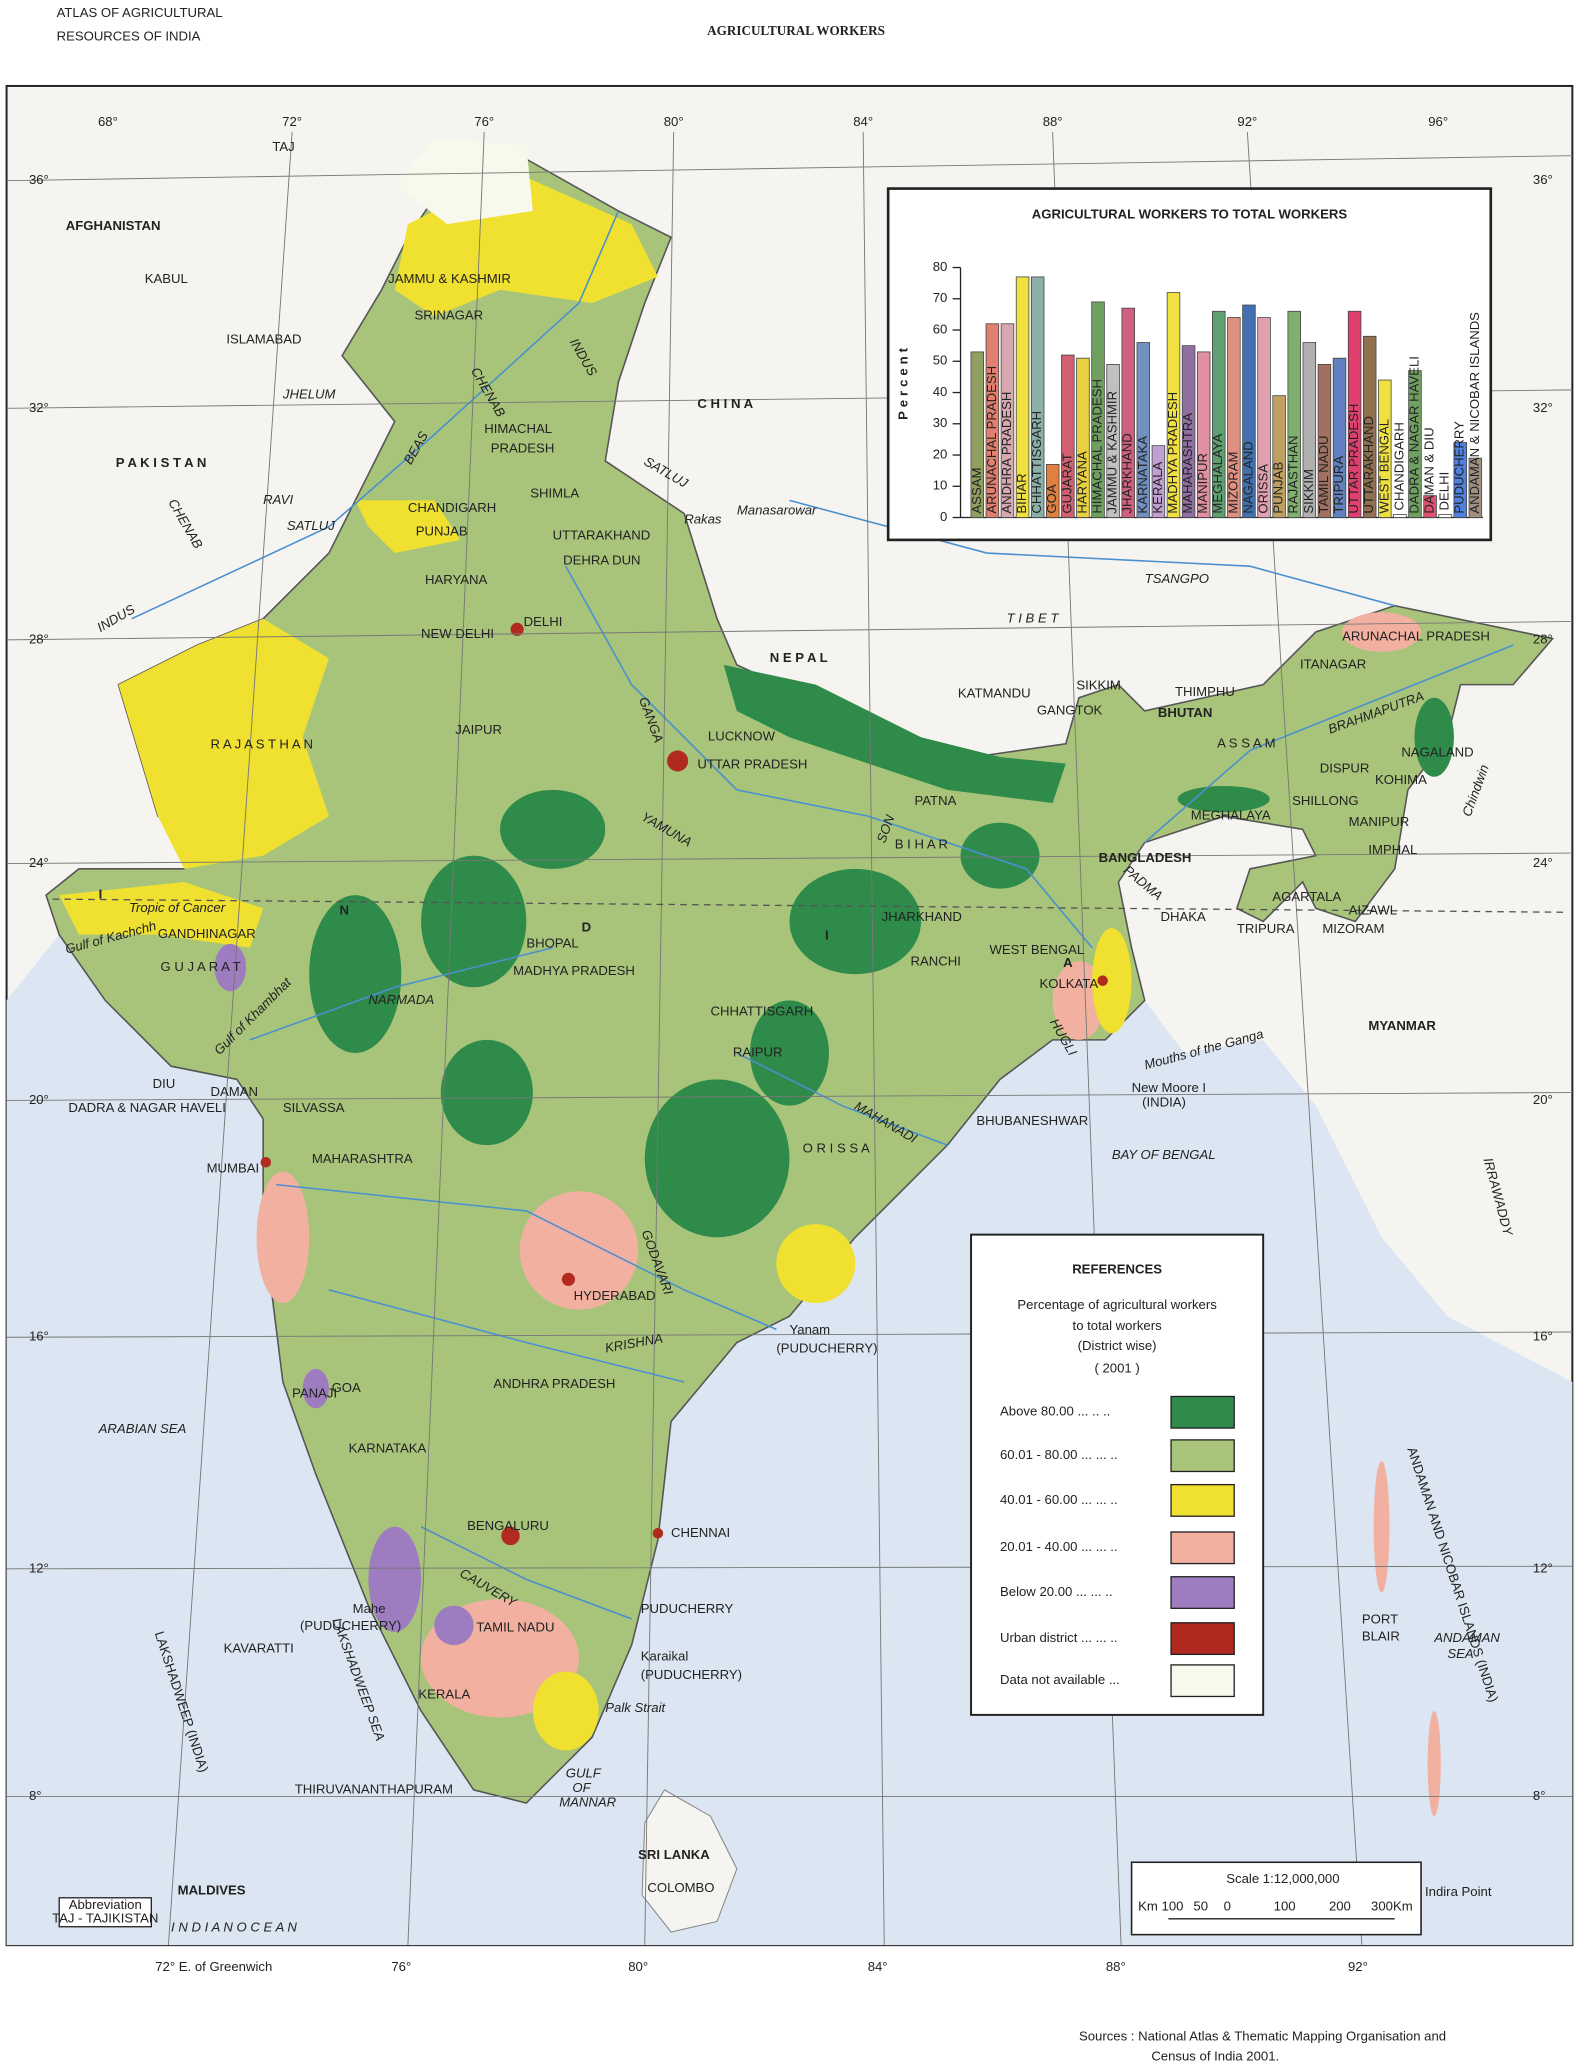 This screenshot has height=2064, width=1575. Describe the element at coordinates (161, 462) in the screenshot. I see `country-label: P A K I S T A N` at that location.